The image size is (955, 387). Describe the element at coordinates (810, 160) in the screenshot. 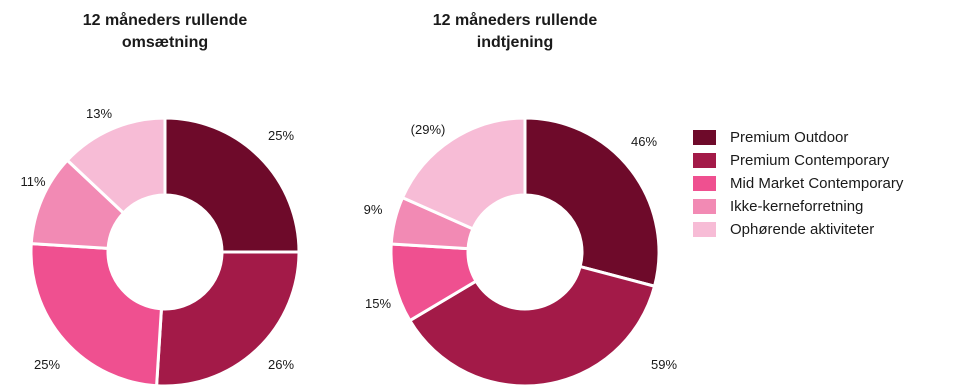

I see `legend-label: Premium Contemporary` at that location.